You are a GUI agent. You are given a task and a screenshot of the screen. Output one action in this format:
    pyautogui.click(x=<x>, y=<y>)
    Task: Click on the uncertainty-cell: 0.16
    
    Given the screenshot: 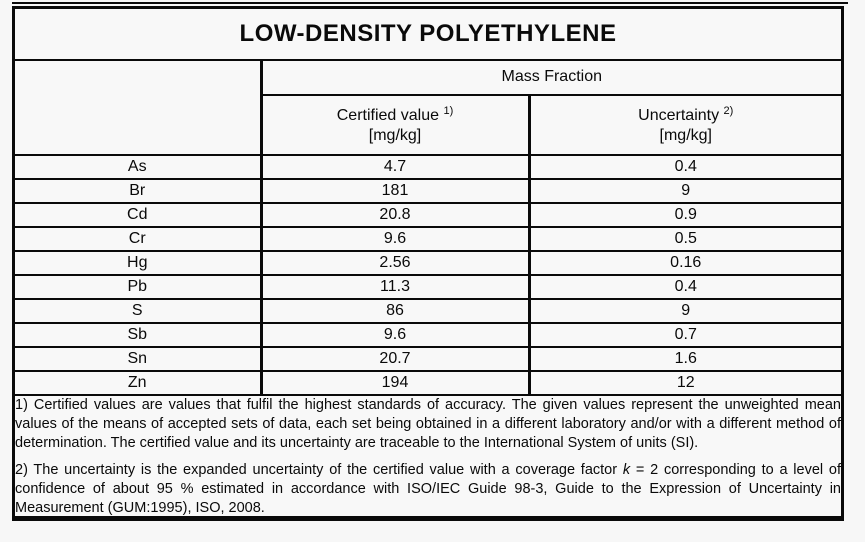 What is the action you would take?
    pyautogui.click(x=685, y=263)
    